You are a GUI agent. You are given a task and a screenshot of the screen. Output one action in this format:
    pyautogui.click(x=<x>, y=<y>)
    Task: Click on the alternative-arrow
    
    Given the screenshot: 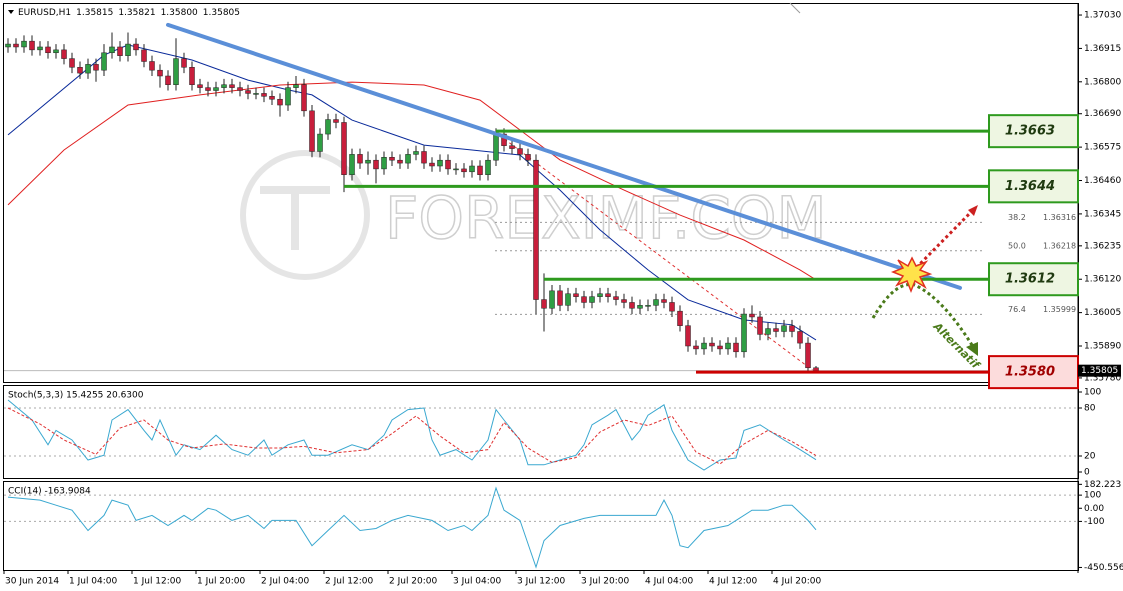 What is the action you would take?
    pyautogui.click(x=924, y=316)
    